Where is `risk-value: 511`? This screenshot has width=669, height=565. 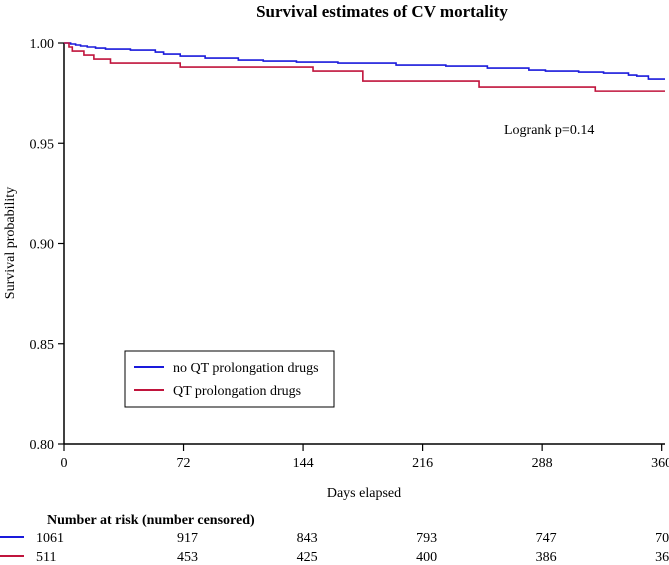
risk-value: 511 is located at coordinates (46, 557).